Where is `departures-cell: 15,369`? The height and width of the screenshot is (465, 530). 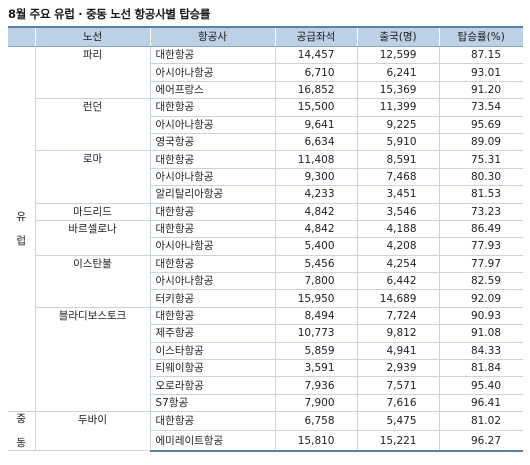 departures-cell: 15,369 is located at coordinates (398, 90).